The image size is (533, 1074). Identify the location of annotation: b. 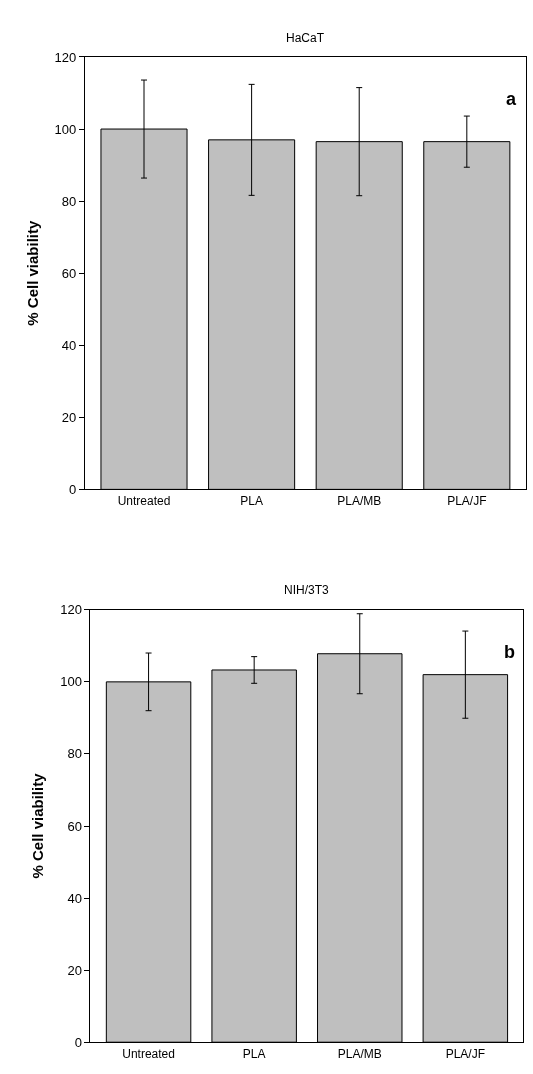
(509, 652).